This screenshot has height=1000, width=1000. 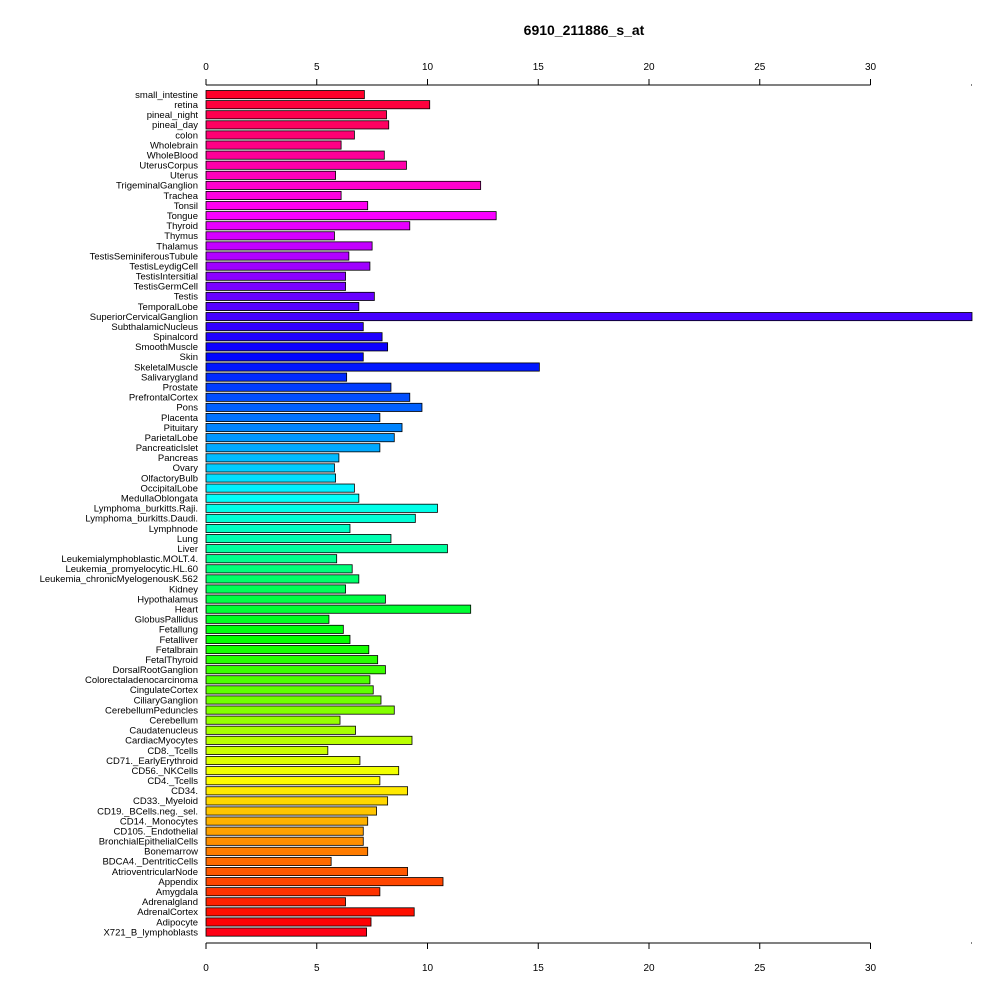 I want to click on category-label: Salivarygland, so click(x=169, y=377).